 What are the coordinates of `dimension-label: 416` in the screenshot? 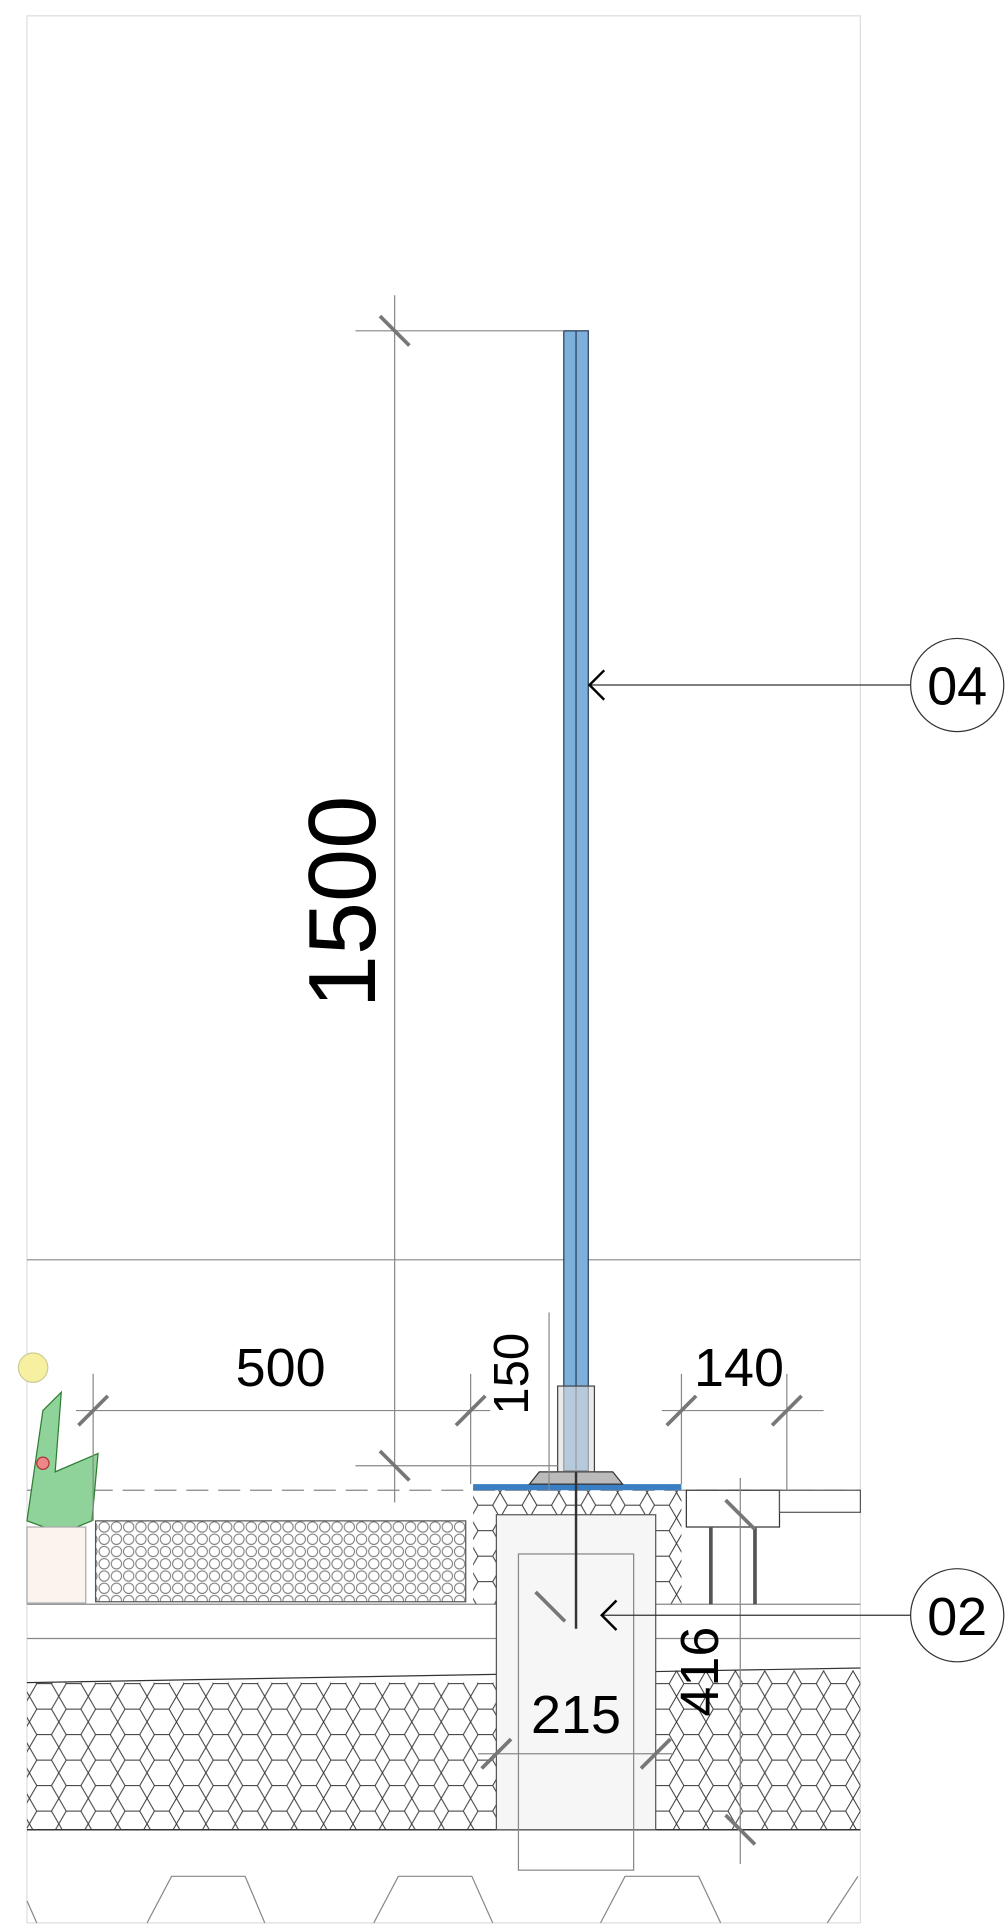 It's located at (700, 1672).